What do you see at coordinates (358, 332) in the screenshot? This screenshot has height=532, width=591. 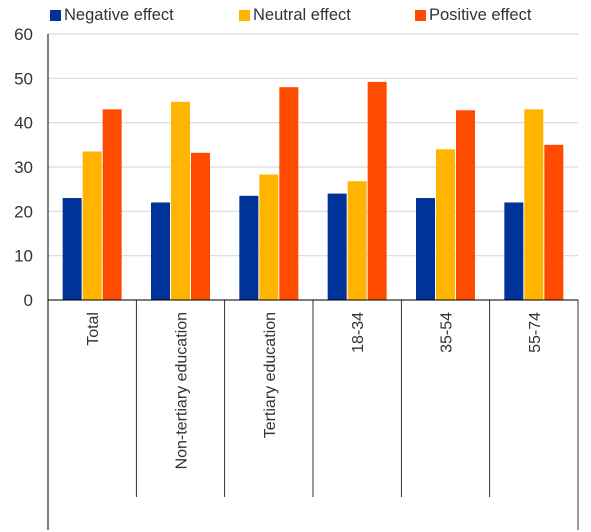 I see `x-tick-label-18-34: 18-34` at bounding box center [358, 332].